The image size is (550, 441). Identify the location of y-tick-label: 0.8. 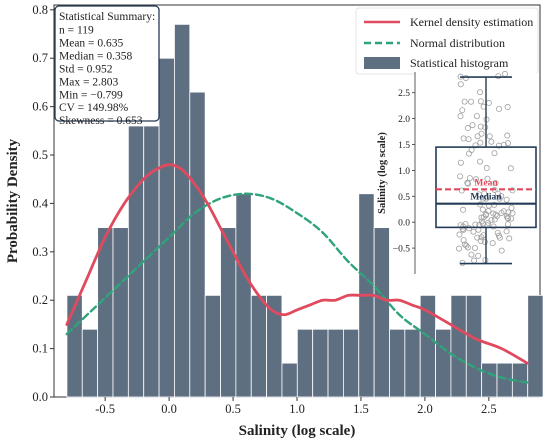
(40, 10).